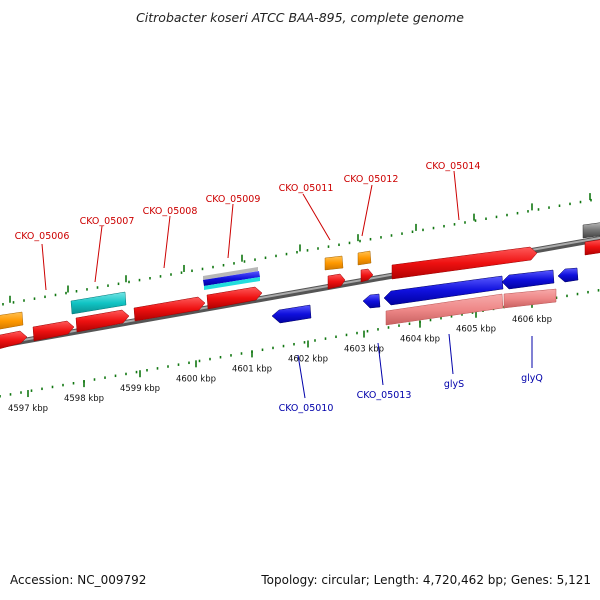 The image size is (600, 600). I want to click on ruler-label: 4597 kbp, so click(28, 409).